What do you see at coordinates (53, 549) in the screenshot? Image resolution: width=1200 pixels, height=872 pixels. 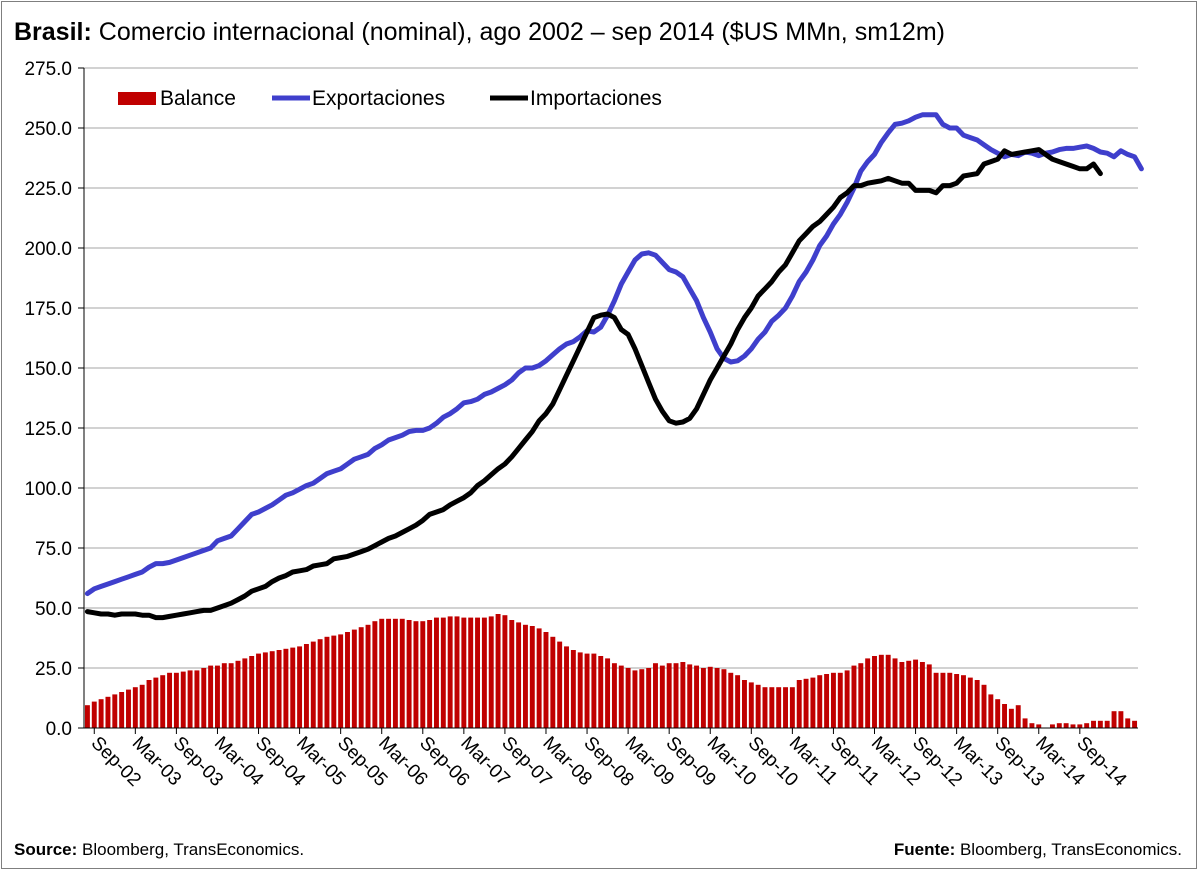 I see `y-tick-label: 75.0` at bounding box center [53, 549].